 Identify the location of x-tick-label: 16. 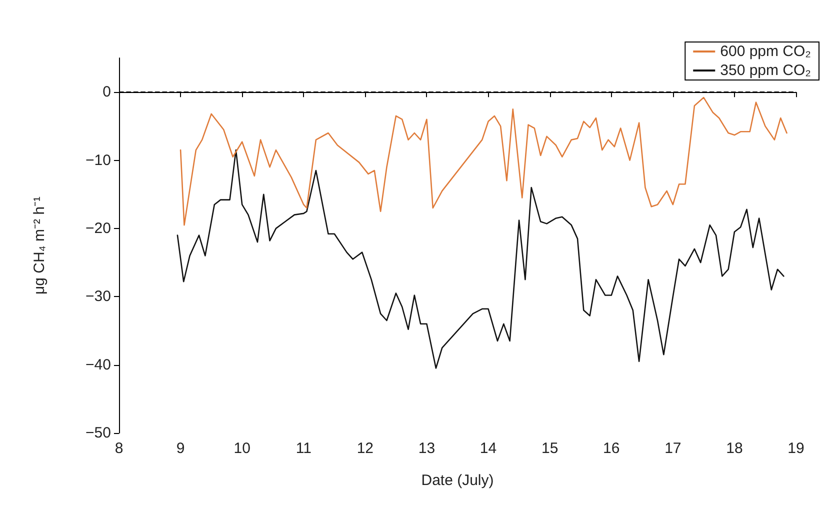
(611, 448).